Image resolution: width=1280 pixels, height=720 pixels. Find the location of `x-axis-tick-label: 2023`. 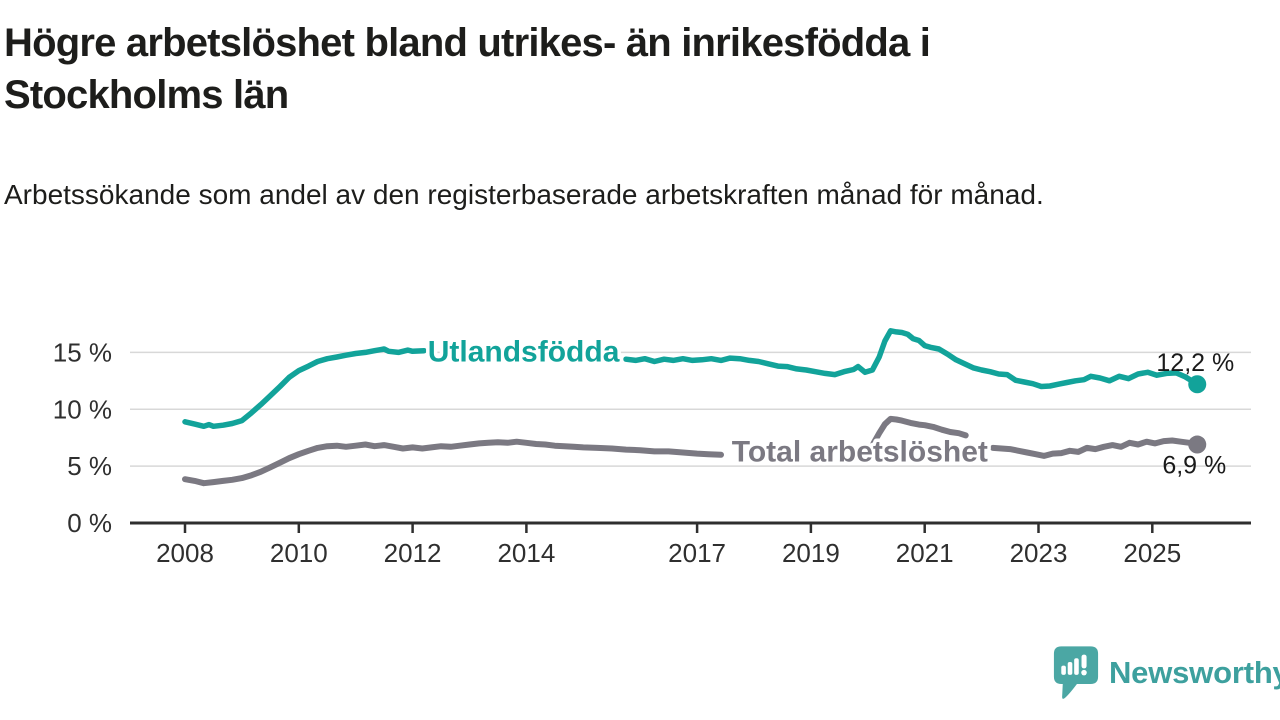

x-axis-tick-label: 2023 is located at coordinates (1039, 553).